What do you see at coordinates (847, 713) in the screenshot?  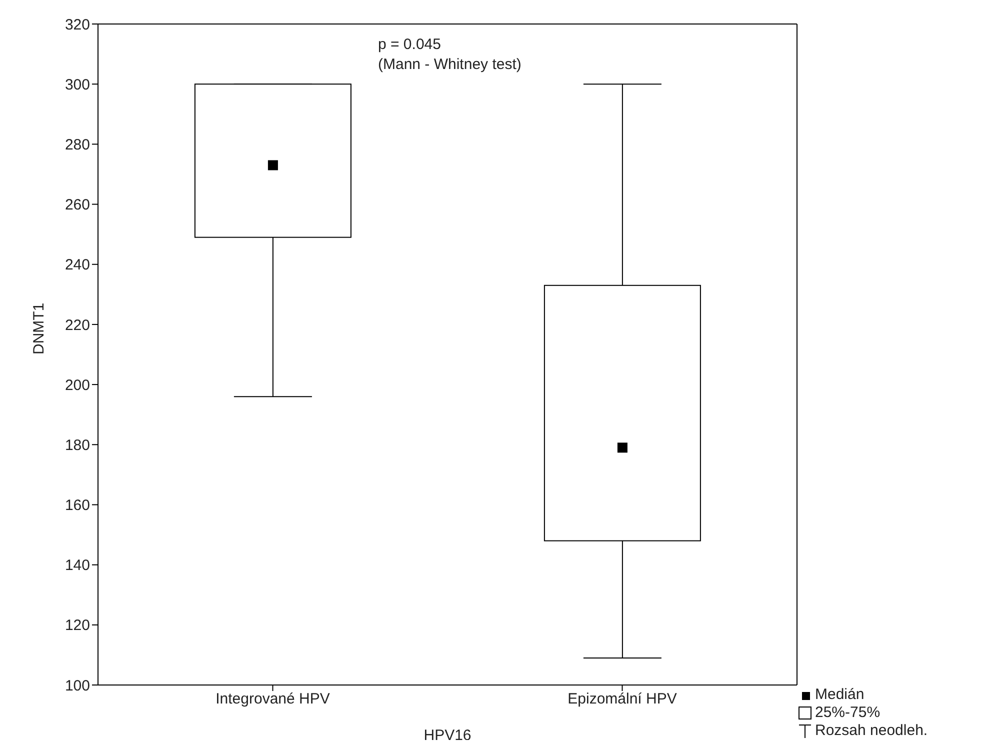 I see `text: 25%-75%` at bounding box center [847, 713].